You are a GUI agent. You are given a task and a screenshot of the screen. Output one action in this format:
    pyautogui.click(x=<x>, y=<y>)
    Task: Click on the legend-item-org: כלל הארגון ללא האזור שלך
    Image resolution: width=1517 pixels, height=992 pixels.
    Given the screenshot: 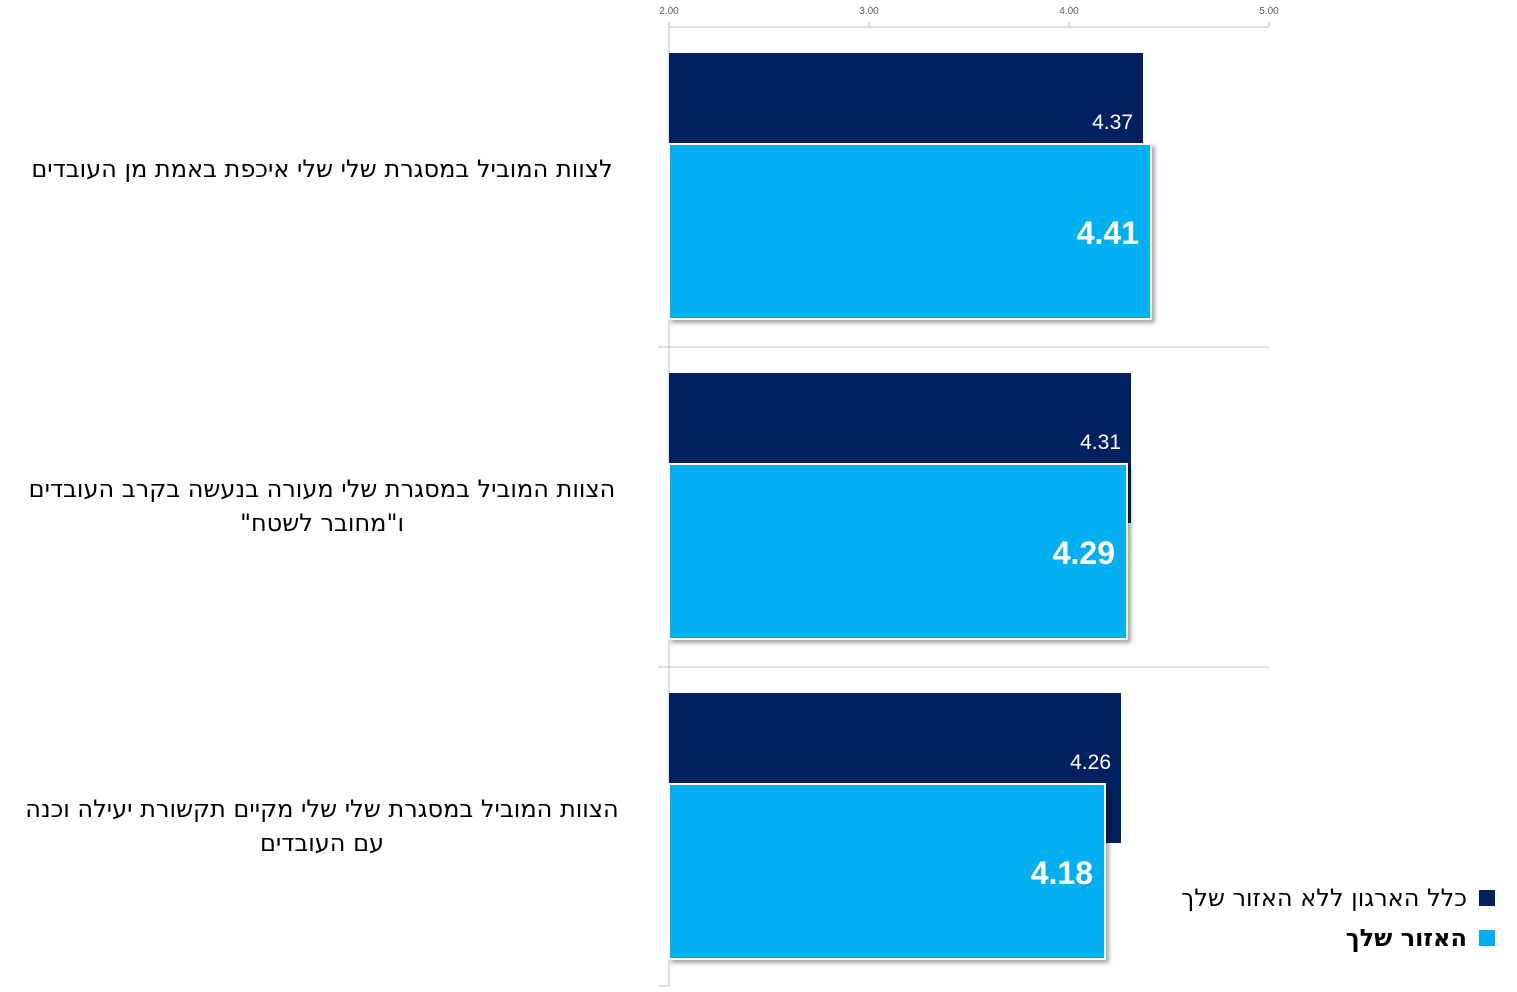 What is the action you would take?
    pyautogui.click(x=1327, y=898)
    